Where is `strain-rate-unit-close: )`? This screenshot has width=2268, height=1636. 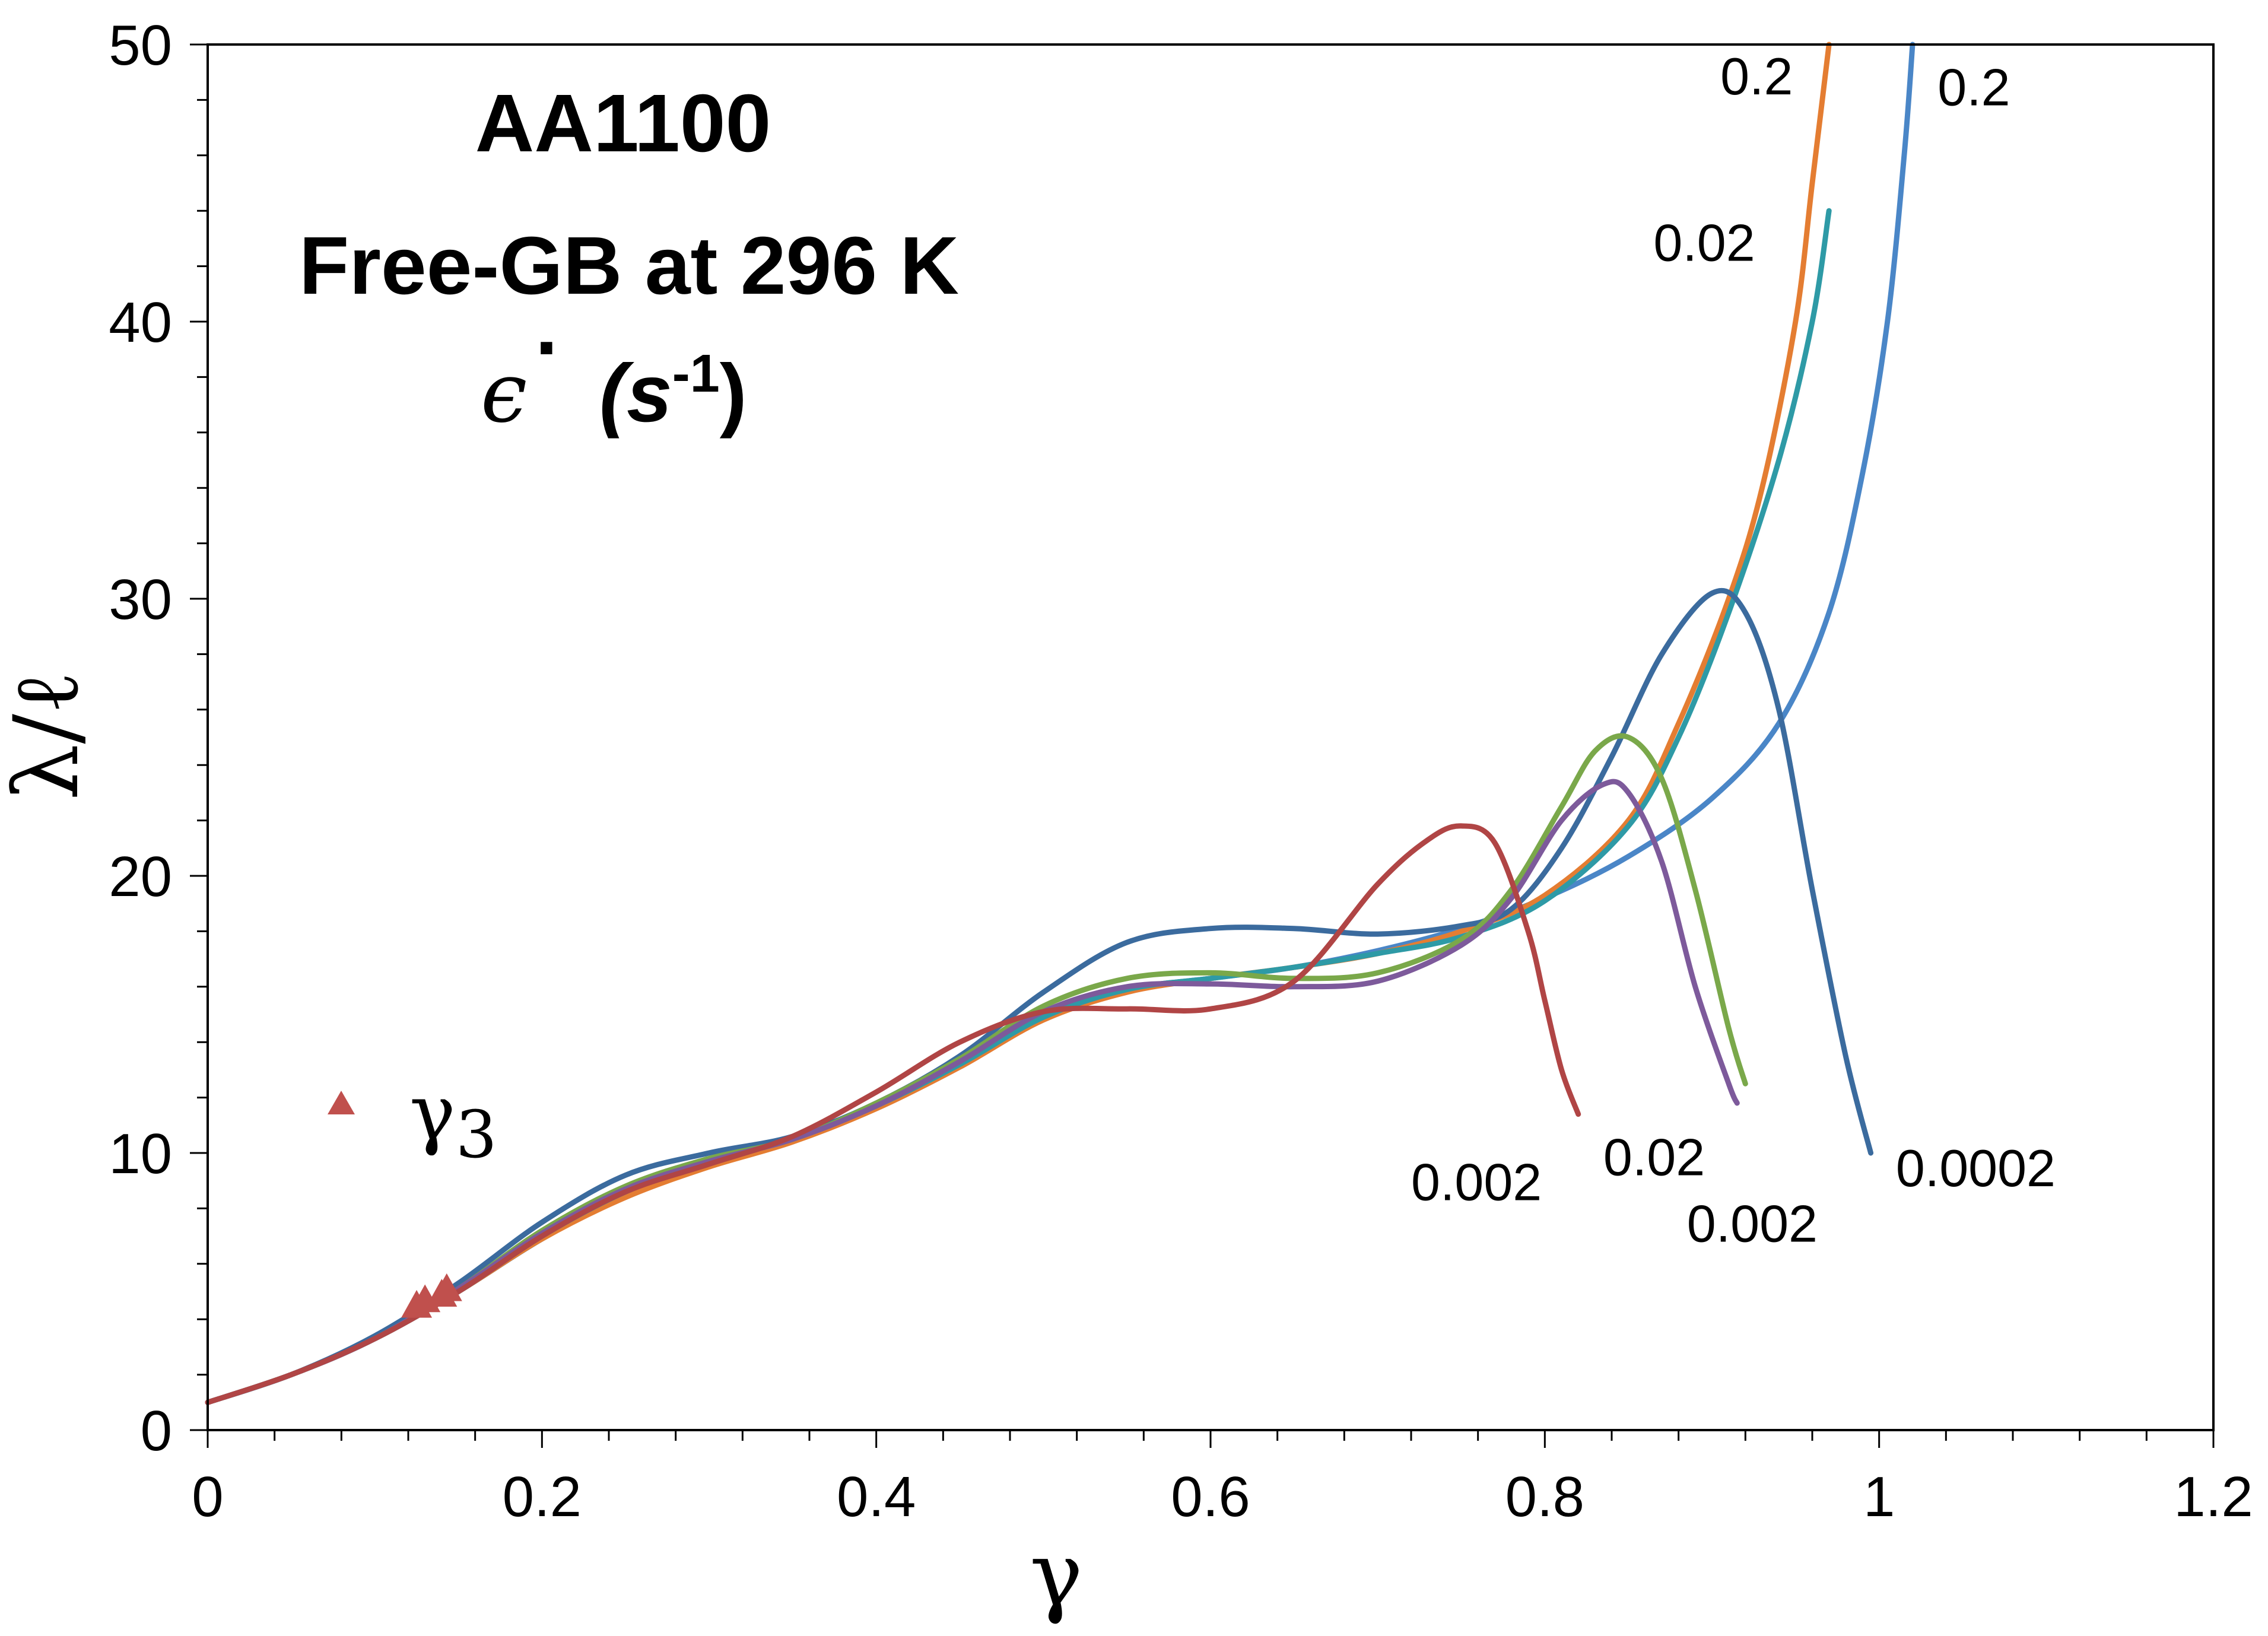 strain-rate-unit-close: ) is located at coordinates (733, 393).